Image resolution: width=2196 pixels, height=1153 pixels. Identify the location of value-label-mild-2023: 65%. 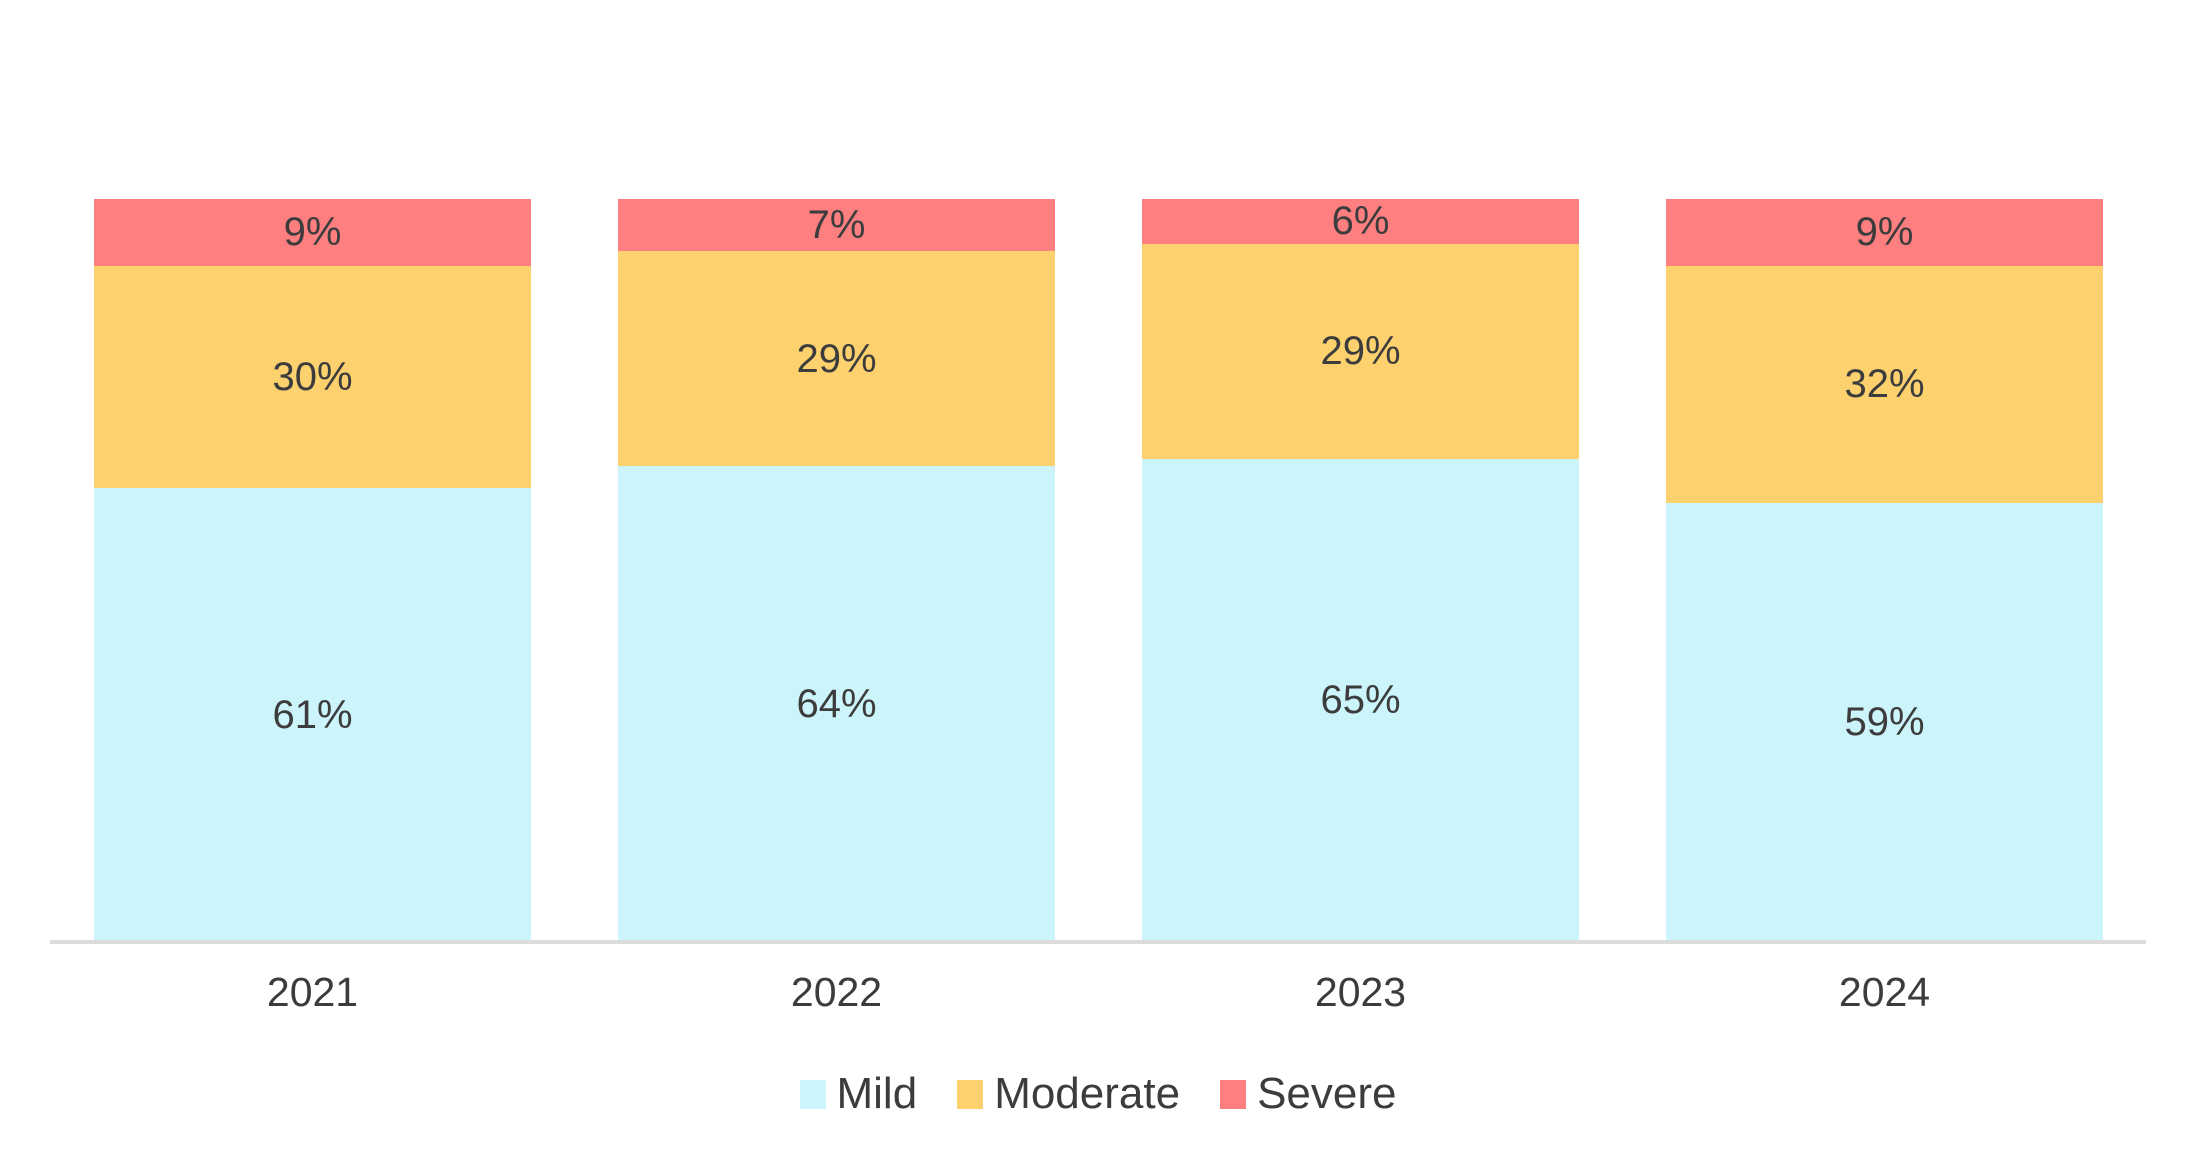
(1360, 699).